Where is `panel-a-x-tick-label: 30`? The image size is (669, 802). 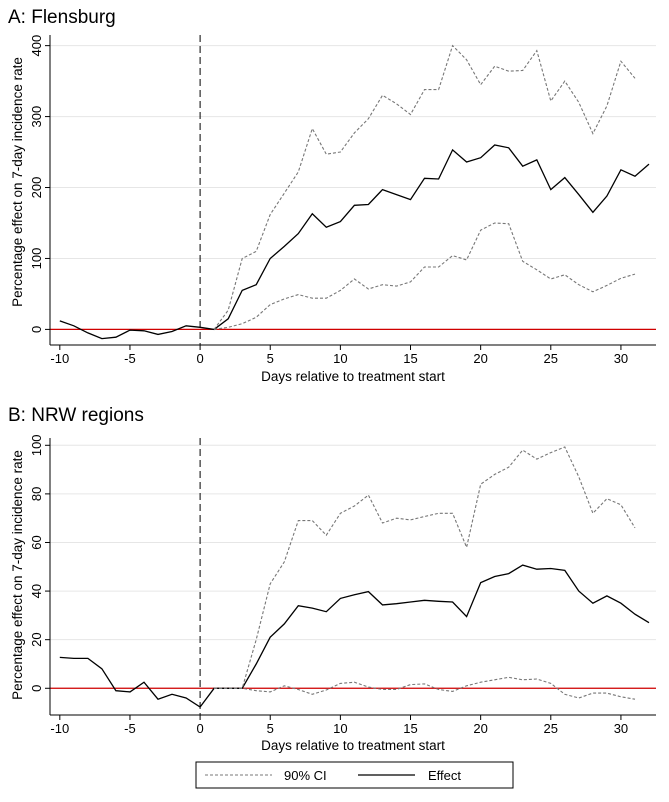 panel-a-x-tick-label: 30 is located at coordinates (621, 358).